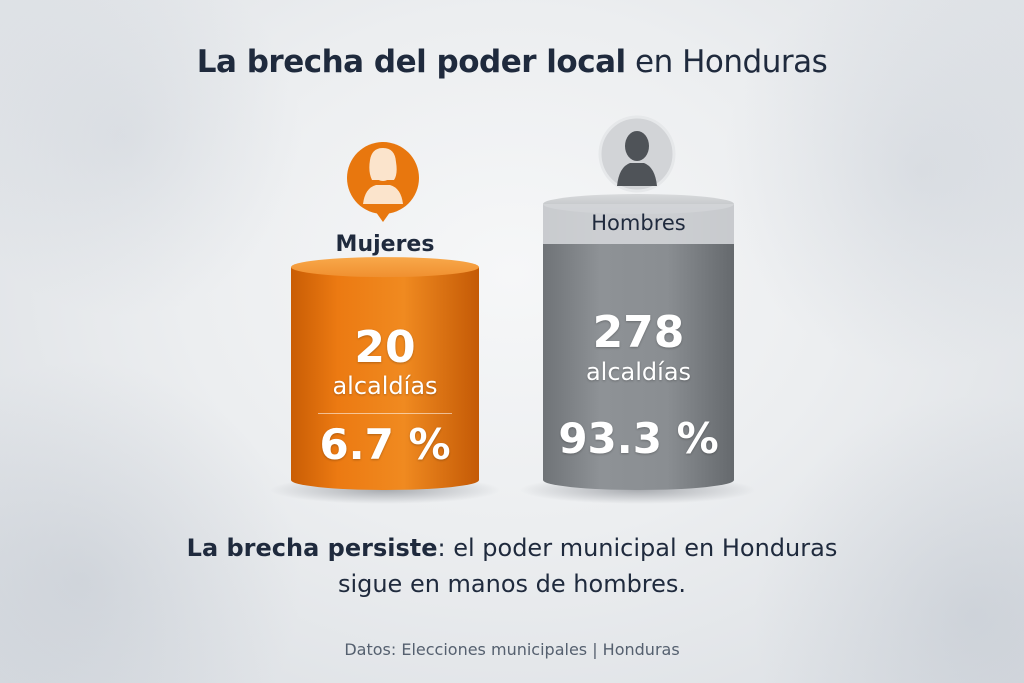 The image size is (1024, 683). I want to click on women-divider, so click(385, 413).